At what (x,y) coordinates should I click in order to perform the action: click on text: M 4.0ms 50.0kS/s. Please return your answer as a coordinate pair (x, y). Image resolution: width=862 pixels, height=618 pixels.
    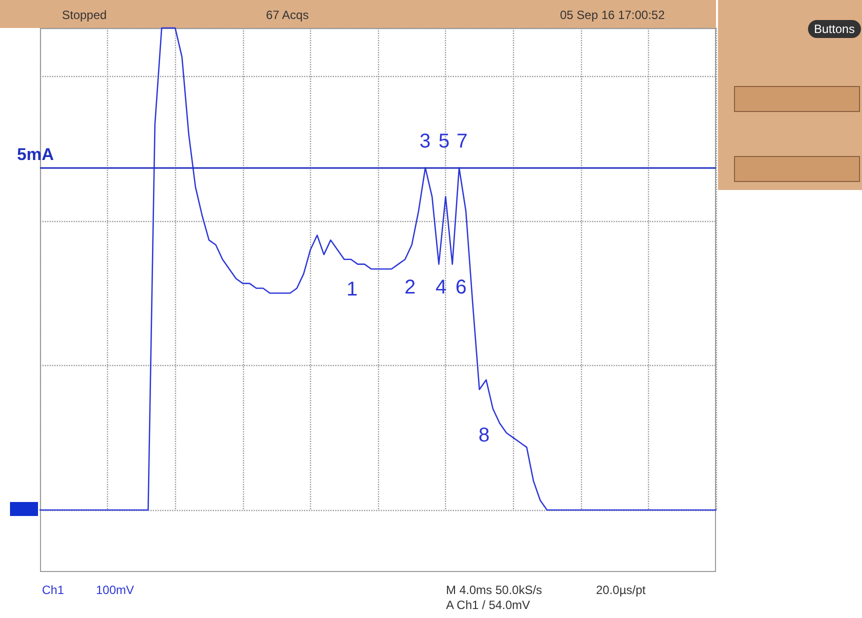
    Looking at the image, I should click on (494, 590).